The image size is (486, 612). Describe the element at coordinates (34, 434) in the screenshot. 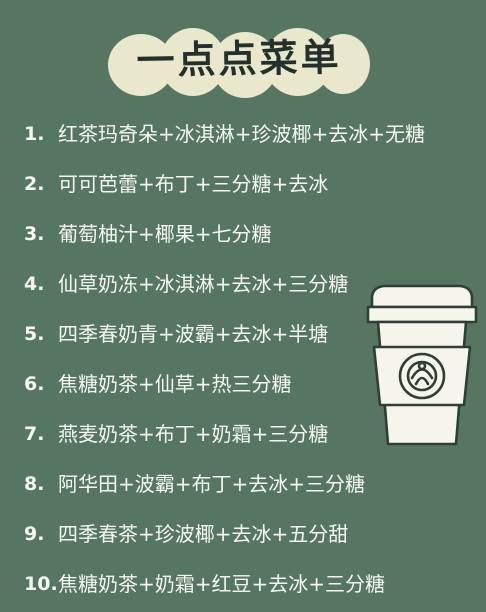

I see `menu-item-number: 7.` at that location.